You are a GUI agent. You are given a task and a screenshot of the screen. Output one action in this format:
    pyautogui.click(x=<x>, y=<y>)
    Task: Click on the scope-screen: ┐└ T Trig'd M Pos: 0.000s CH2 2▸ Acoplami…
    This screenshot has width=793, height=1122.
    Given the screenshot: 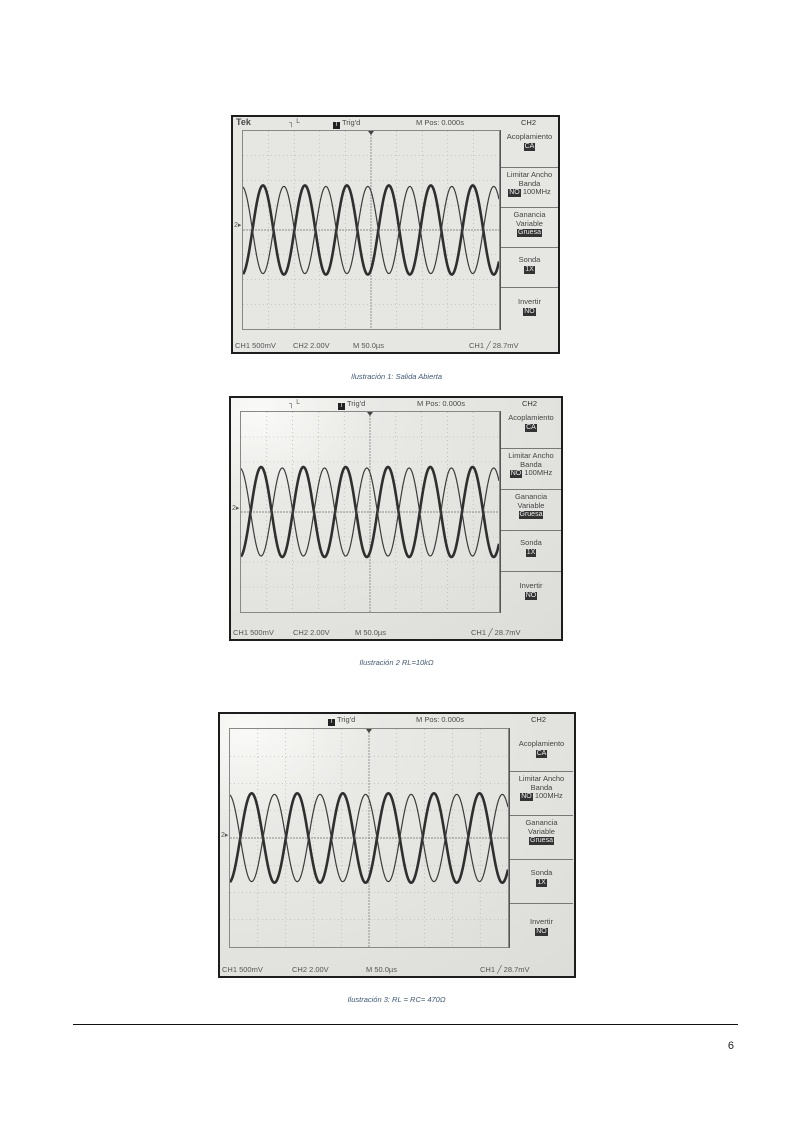 What is the action you would take?
    pyautogui.click(x=396, y=518)
    